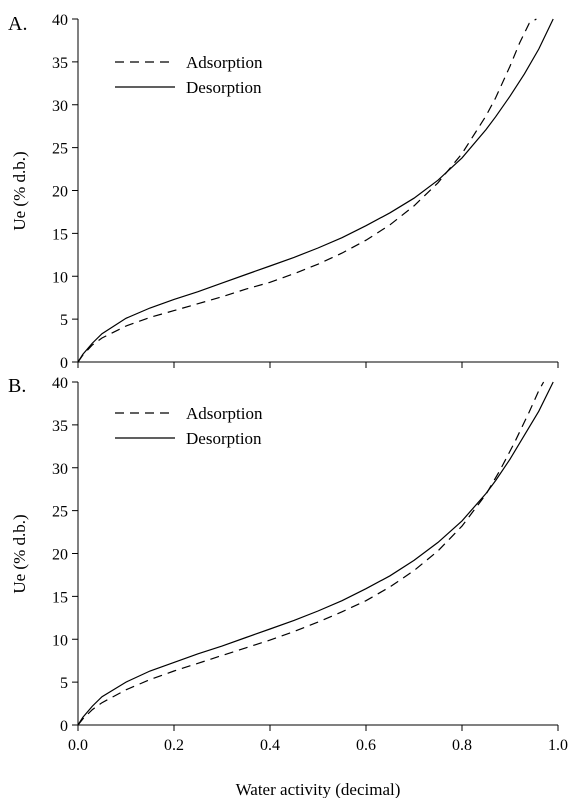  I want to click on panel-b-x-axis-title: Water activity (decimal), so click(318, 789).